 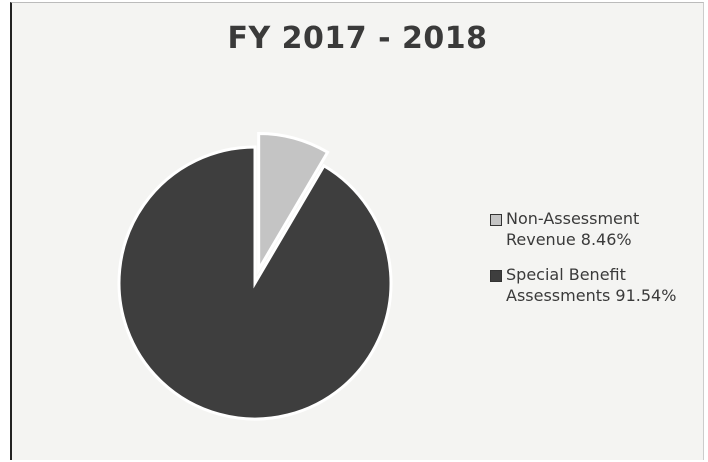 I want to click on legend-item-special-benefit: Special Benefit Assessments 91.54%, so click(x=595, y=285).